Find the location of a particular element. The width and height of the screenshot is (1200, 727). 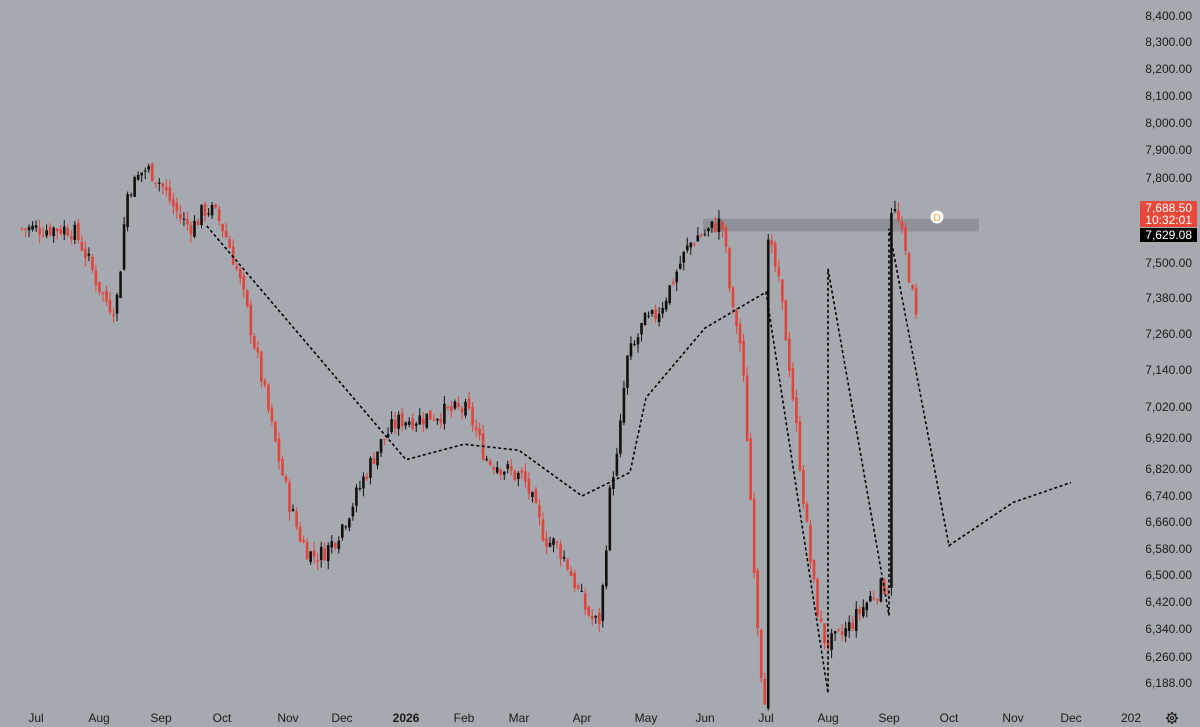

y-tick-label: 6,188.00 is located at coordinates (1168, 683).